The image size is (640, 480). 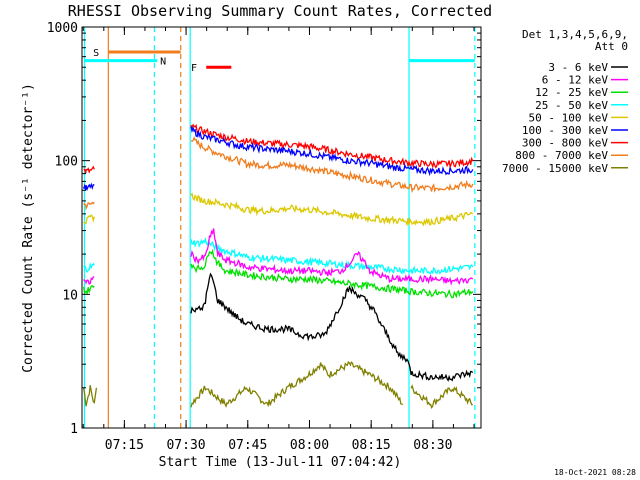 I want to click on legend-label: 7000 - 15000 keV, so click(x=555, y=168).